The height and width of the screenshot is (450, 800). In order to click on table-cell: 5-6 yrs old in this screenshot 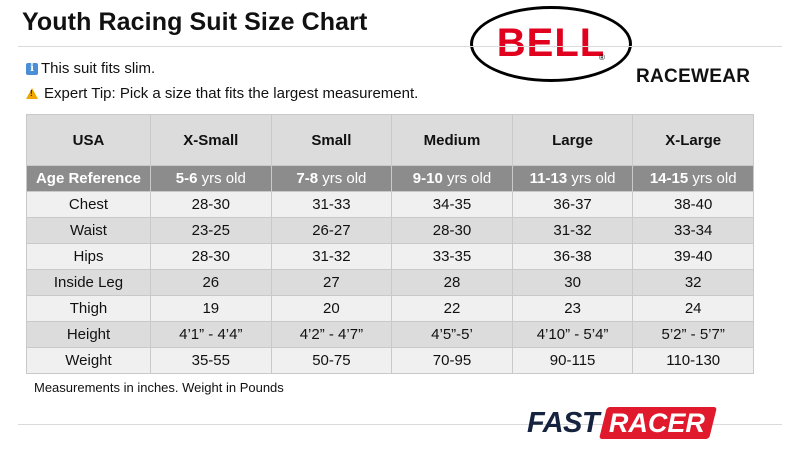, I will do `click(211, 178)`.